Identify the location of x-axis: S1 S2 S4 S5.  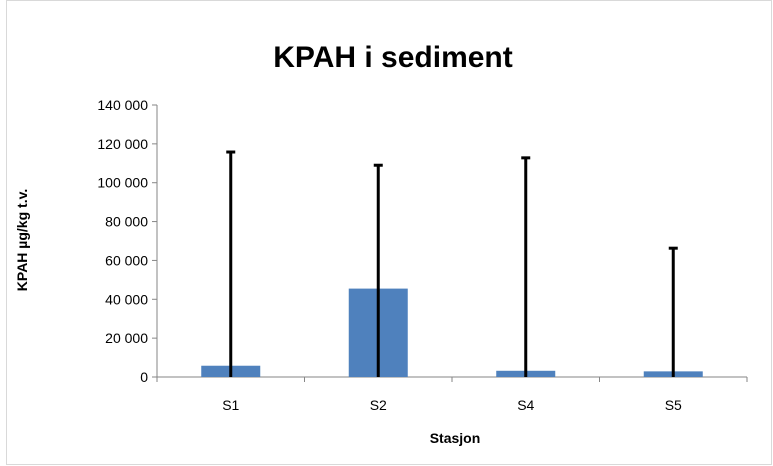
(452, 394).